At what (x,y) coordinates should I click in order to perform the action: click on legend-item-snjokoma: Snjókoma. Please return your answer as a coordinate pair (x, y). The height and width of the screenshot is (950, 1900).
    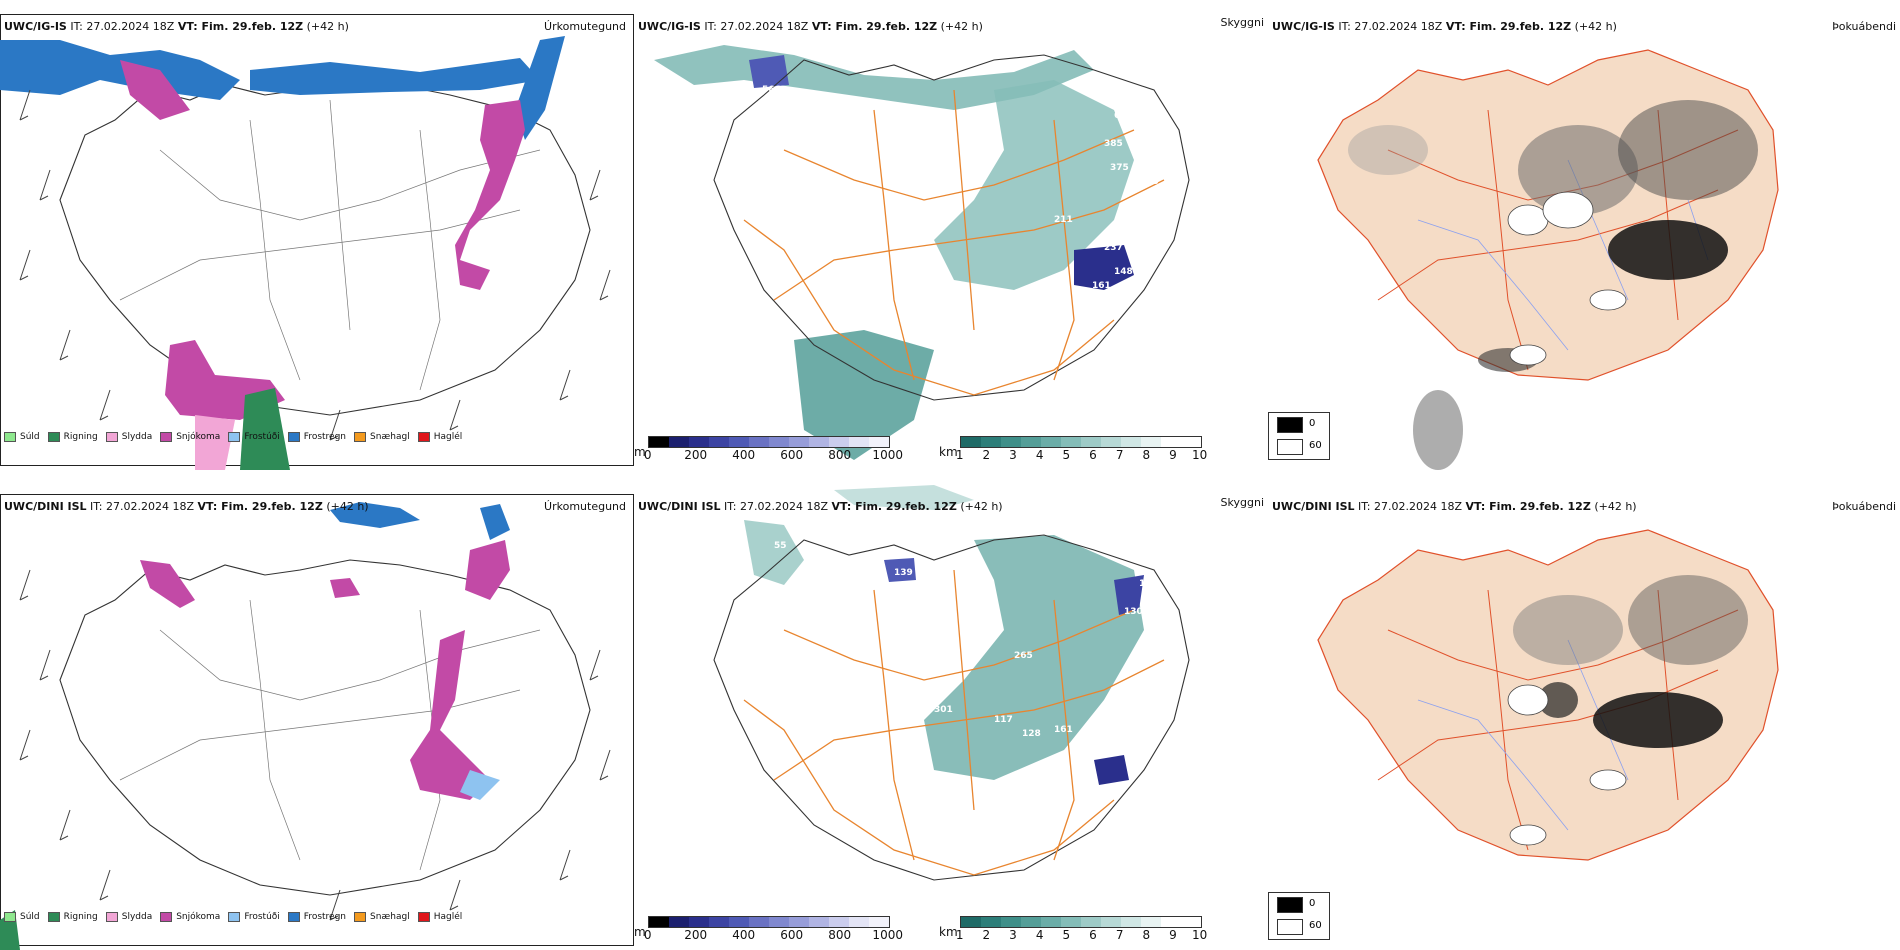
    Looking at the image, I should click on (190, 917).